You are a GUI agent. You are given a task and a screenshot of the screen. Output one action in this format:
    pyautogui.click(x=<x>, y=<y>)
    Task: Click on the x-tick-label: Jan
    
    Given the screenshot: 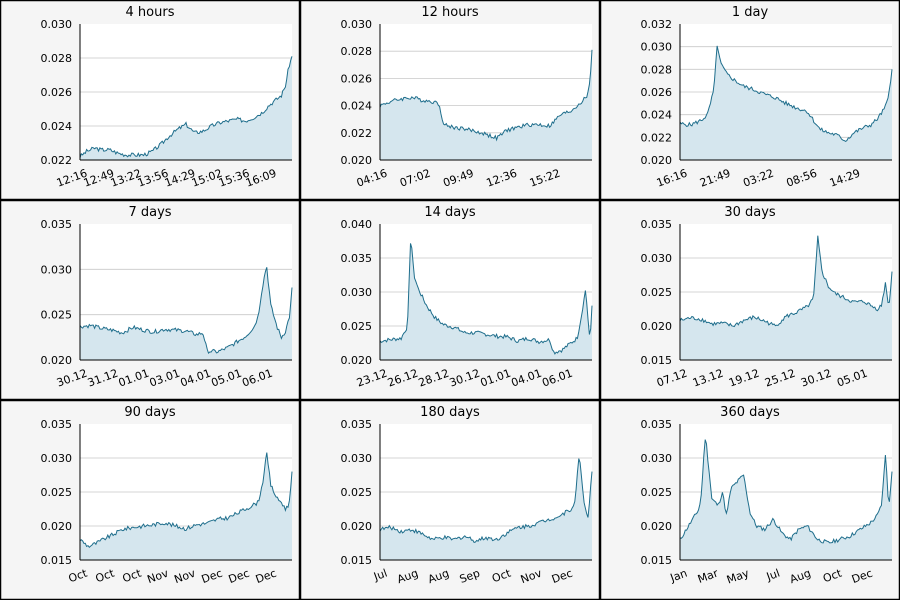 What is the action you would take?
    pyautogui.click(x=678, y=576)
    